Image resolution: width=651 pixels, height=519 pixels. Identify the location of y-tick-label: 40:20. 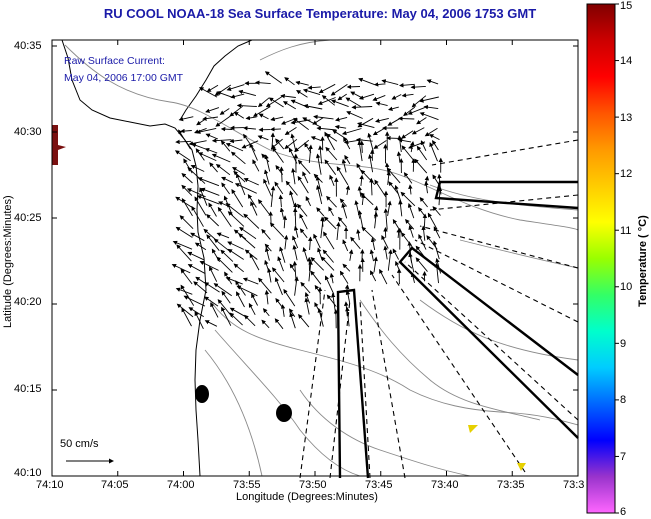
(28, 302).